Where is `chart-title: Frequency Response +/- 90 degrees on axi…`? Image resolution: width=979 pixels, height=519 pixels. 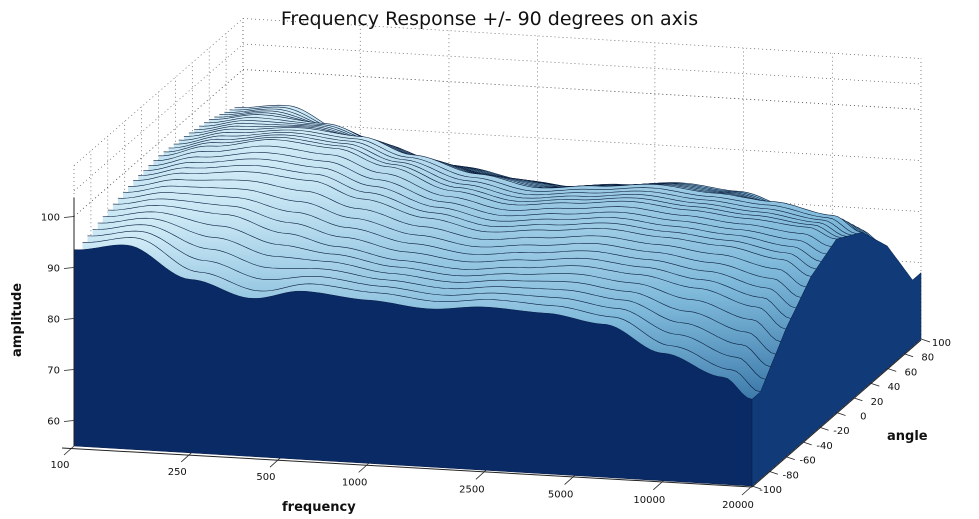 chart-title: Frequency Response +/- 90 degrees on axi… is located at coordinates (489, 19).